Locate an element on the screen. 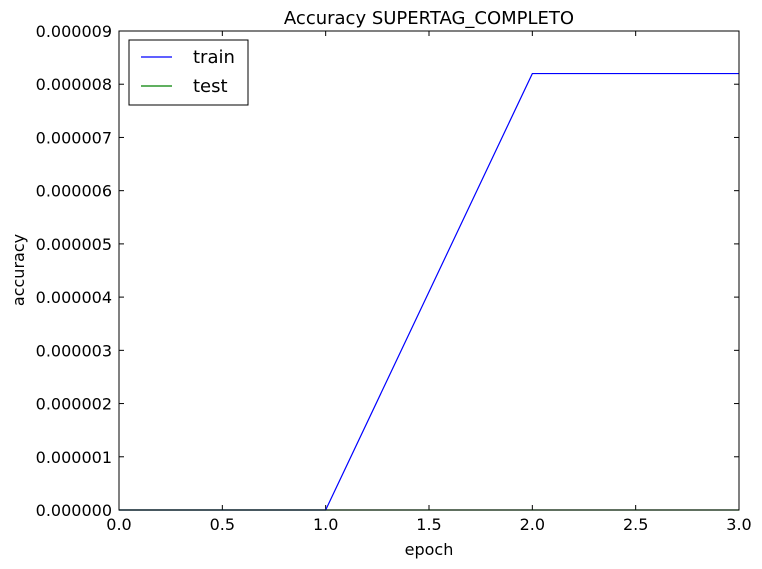 The width and height of the screenshot is (762, 569). y-tick-label: 0.000003 is located at coordinates (74, 350).